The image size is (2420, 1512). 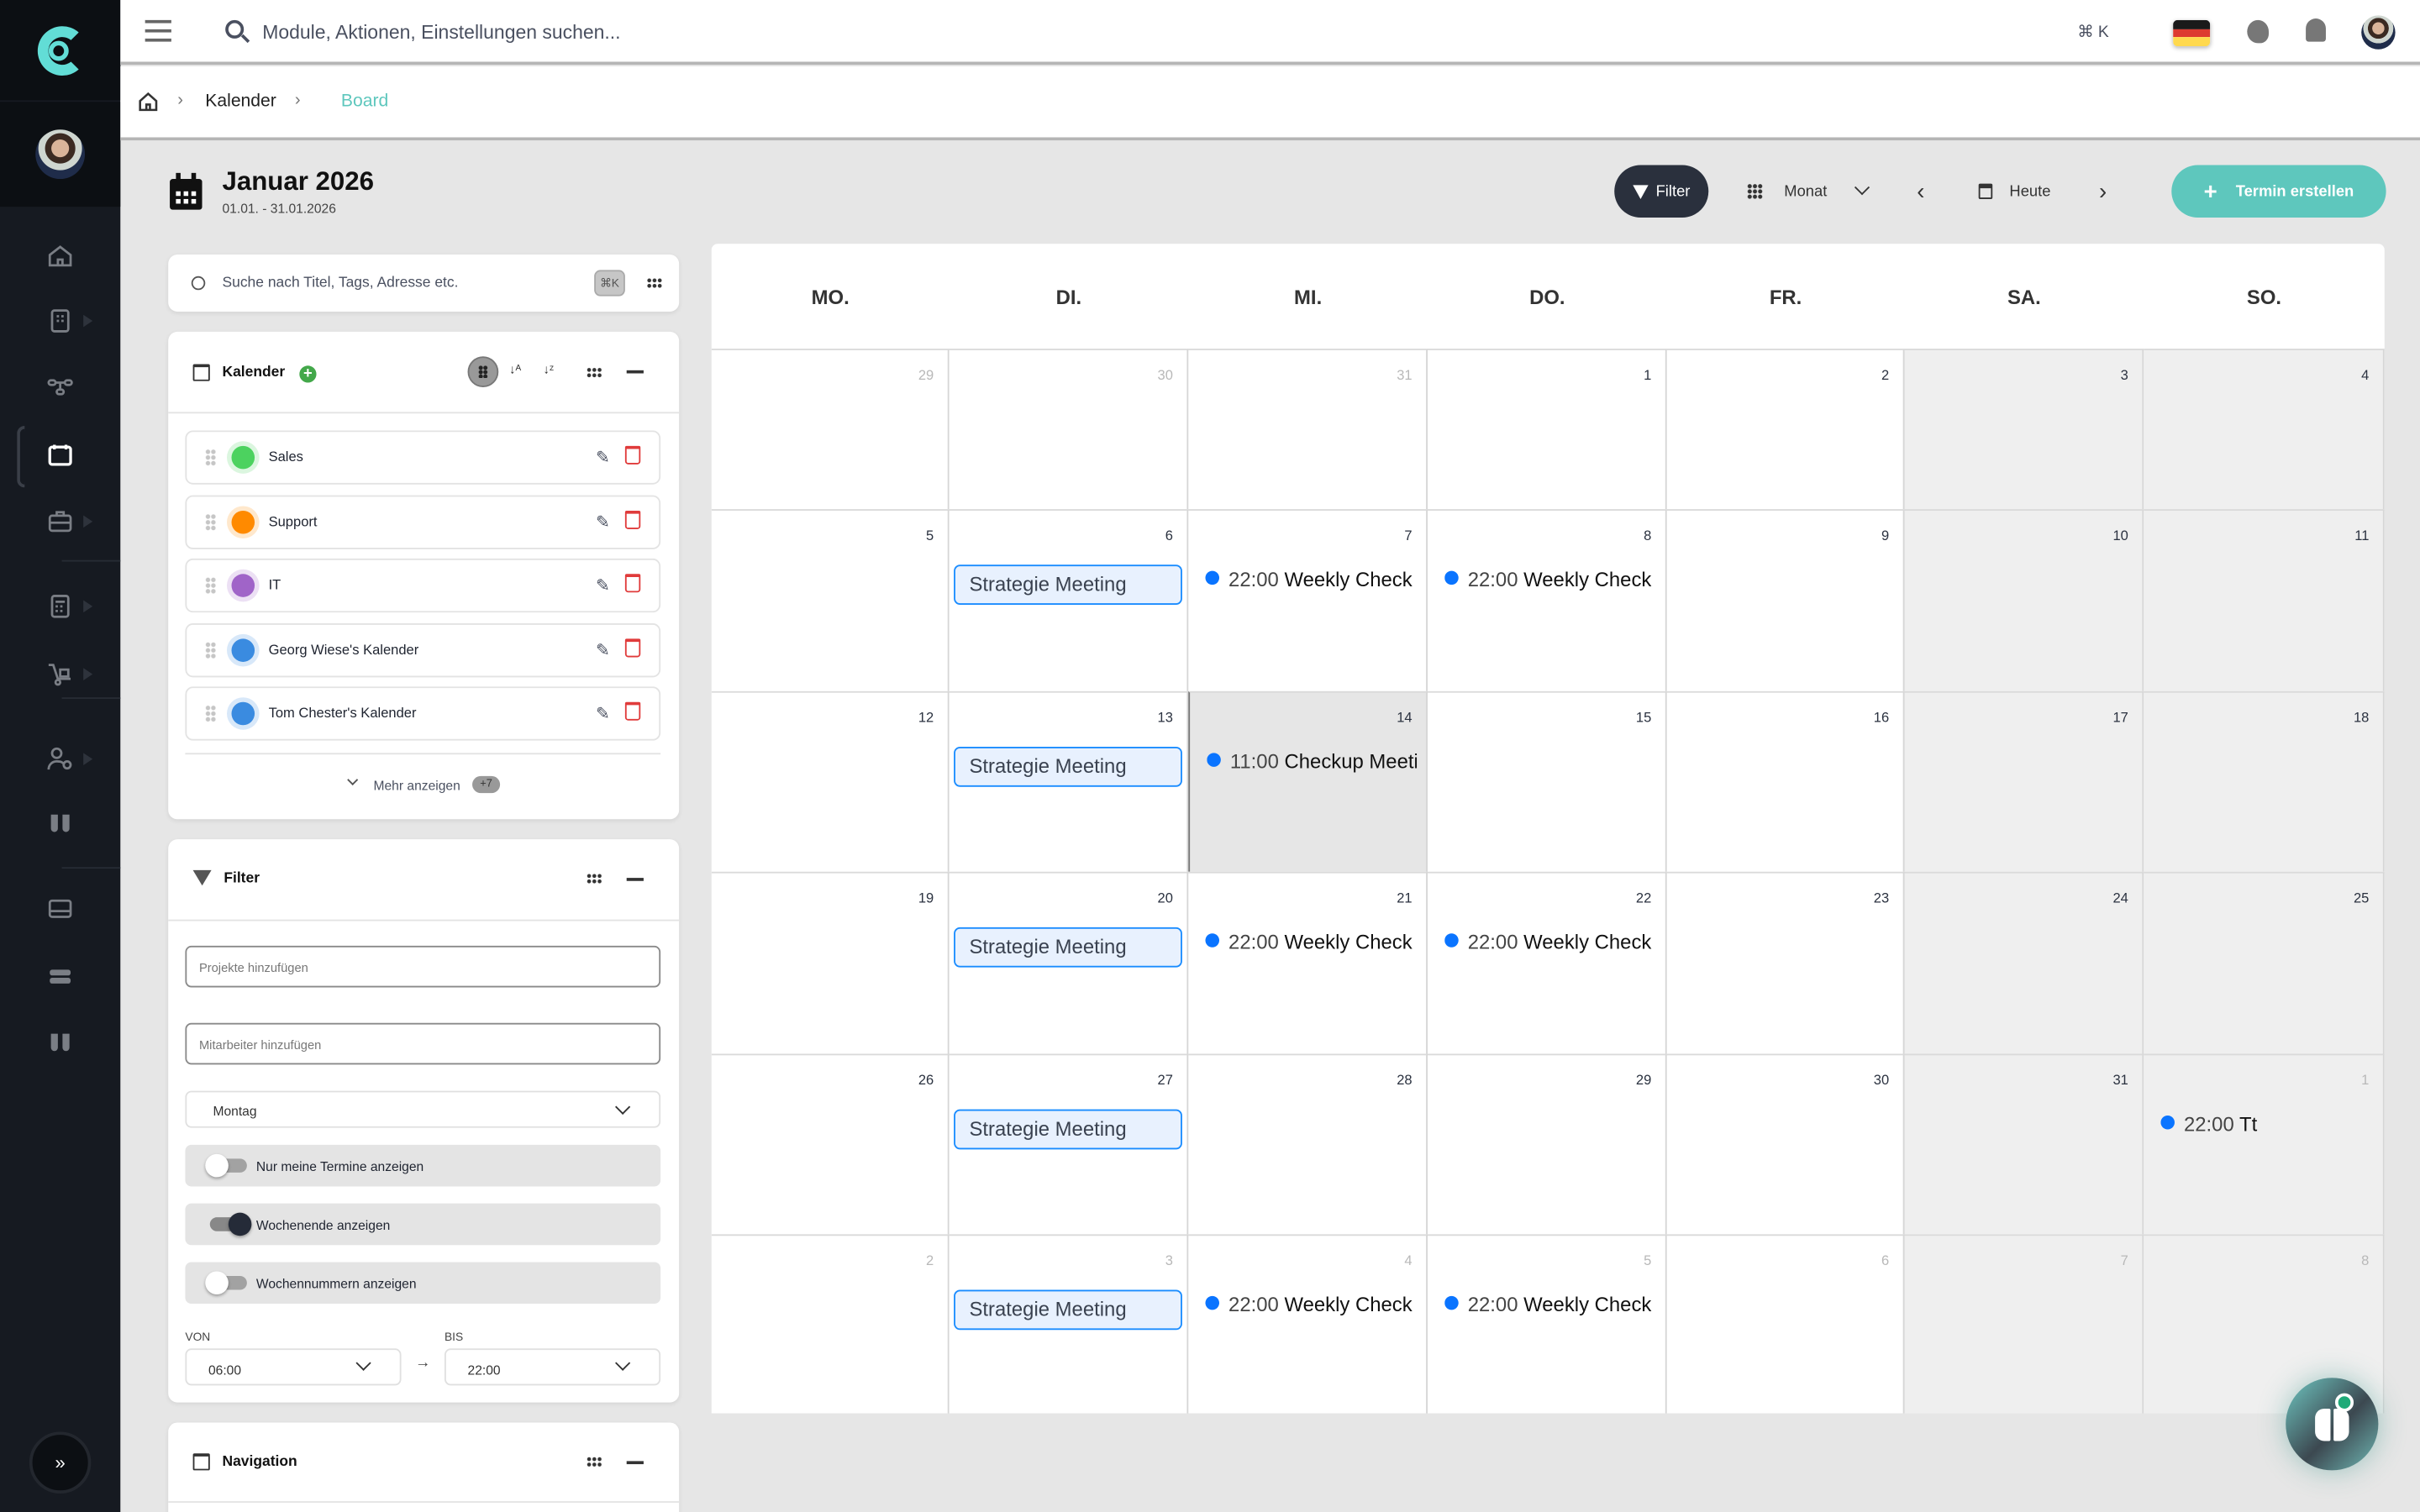 What do you see at coordinates (1786, 781) in the screenshot?
I see `day-cell: 16` at bounding box center [1786, 781].